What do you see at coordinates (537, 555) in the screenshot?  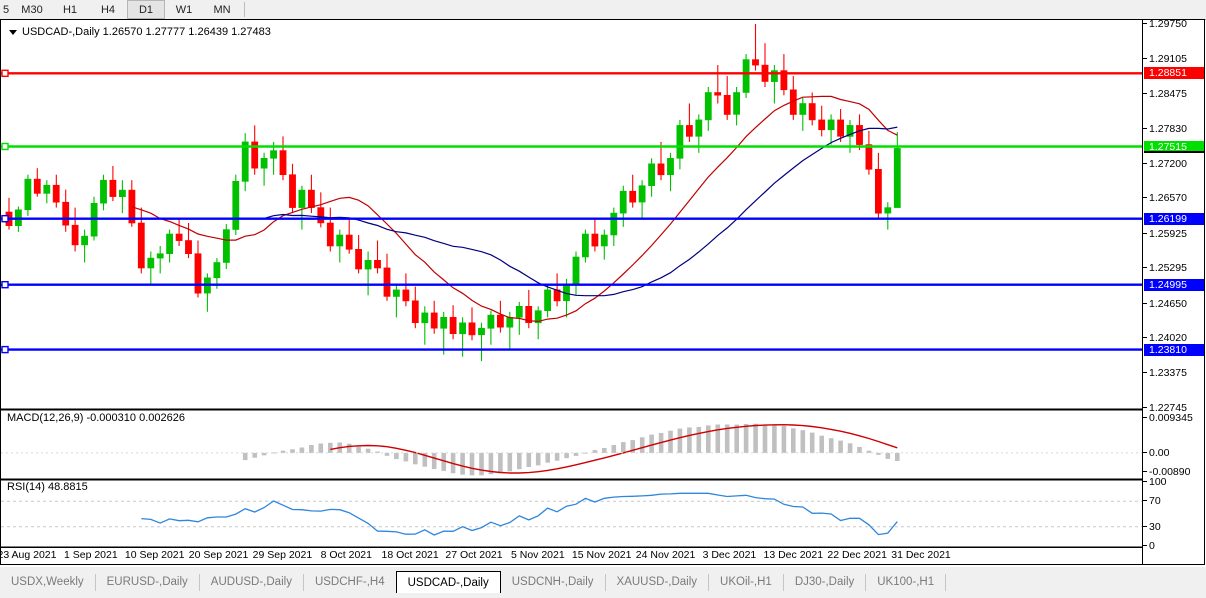 I see `date-tick-label: 5 Nov 2021` at bounding box center [537, 555].